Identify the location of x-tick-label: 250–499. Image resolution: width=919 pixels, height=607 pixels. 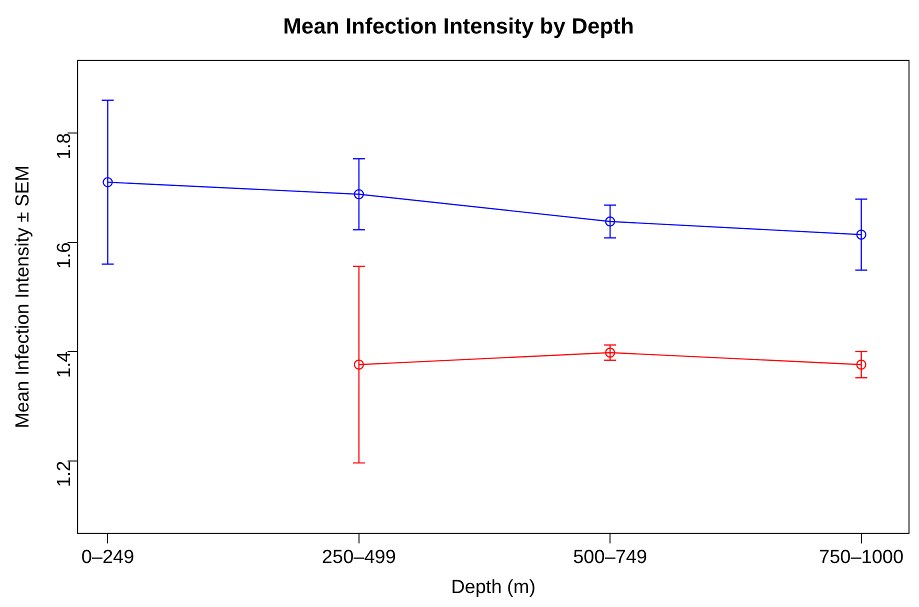
(359, 557).